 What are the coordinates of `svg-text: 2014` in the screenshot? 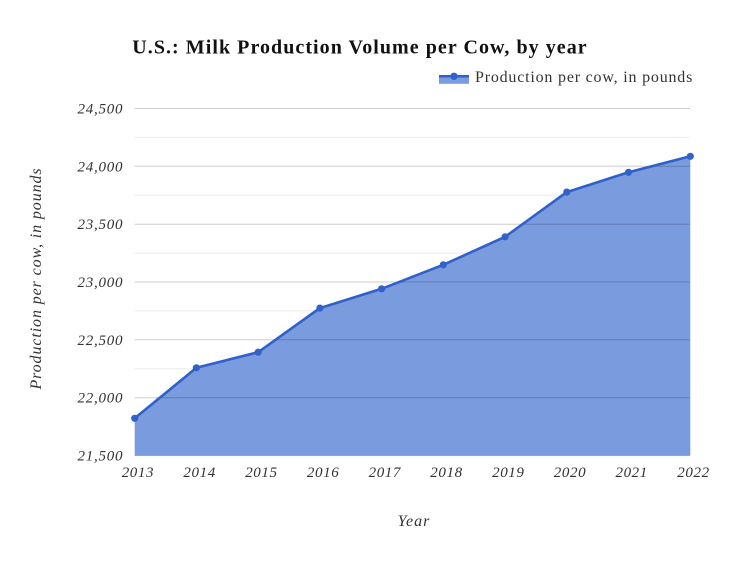 It's located at (199, 473).